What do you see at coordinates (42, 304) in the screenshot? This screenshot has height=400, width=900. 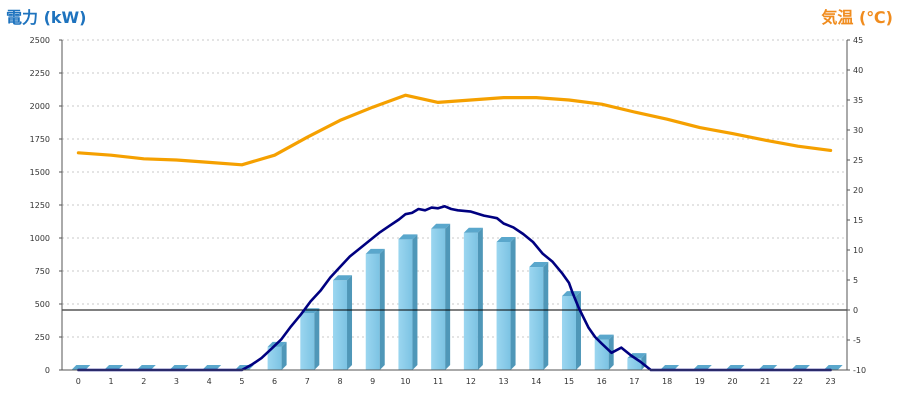 I see `left-tick-label: 500` at bounding box center [42, 304].